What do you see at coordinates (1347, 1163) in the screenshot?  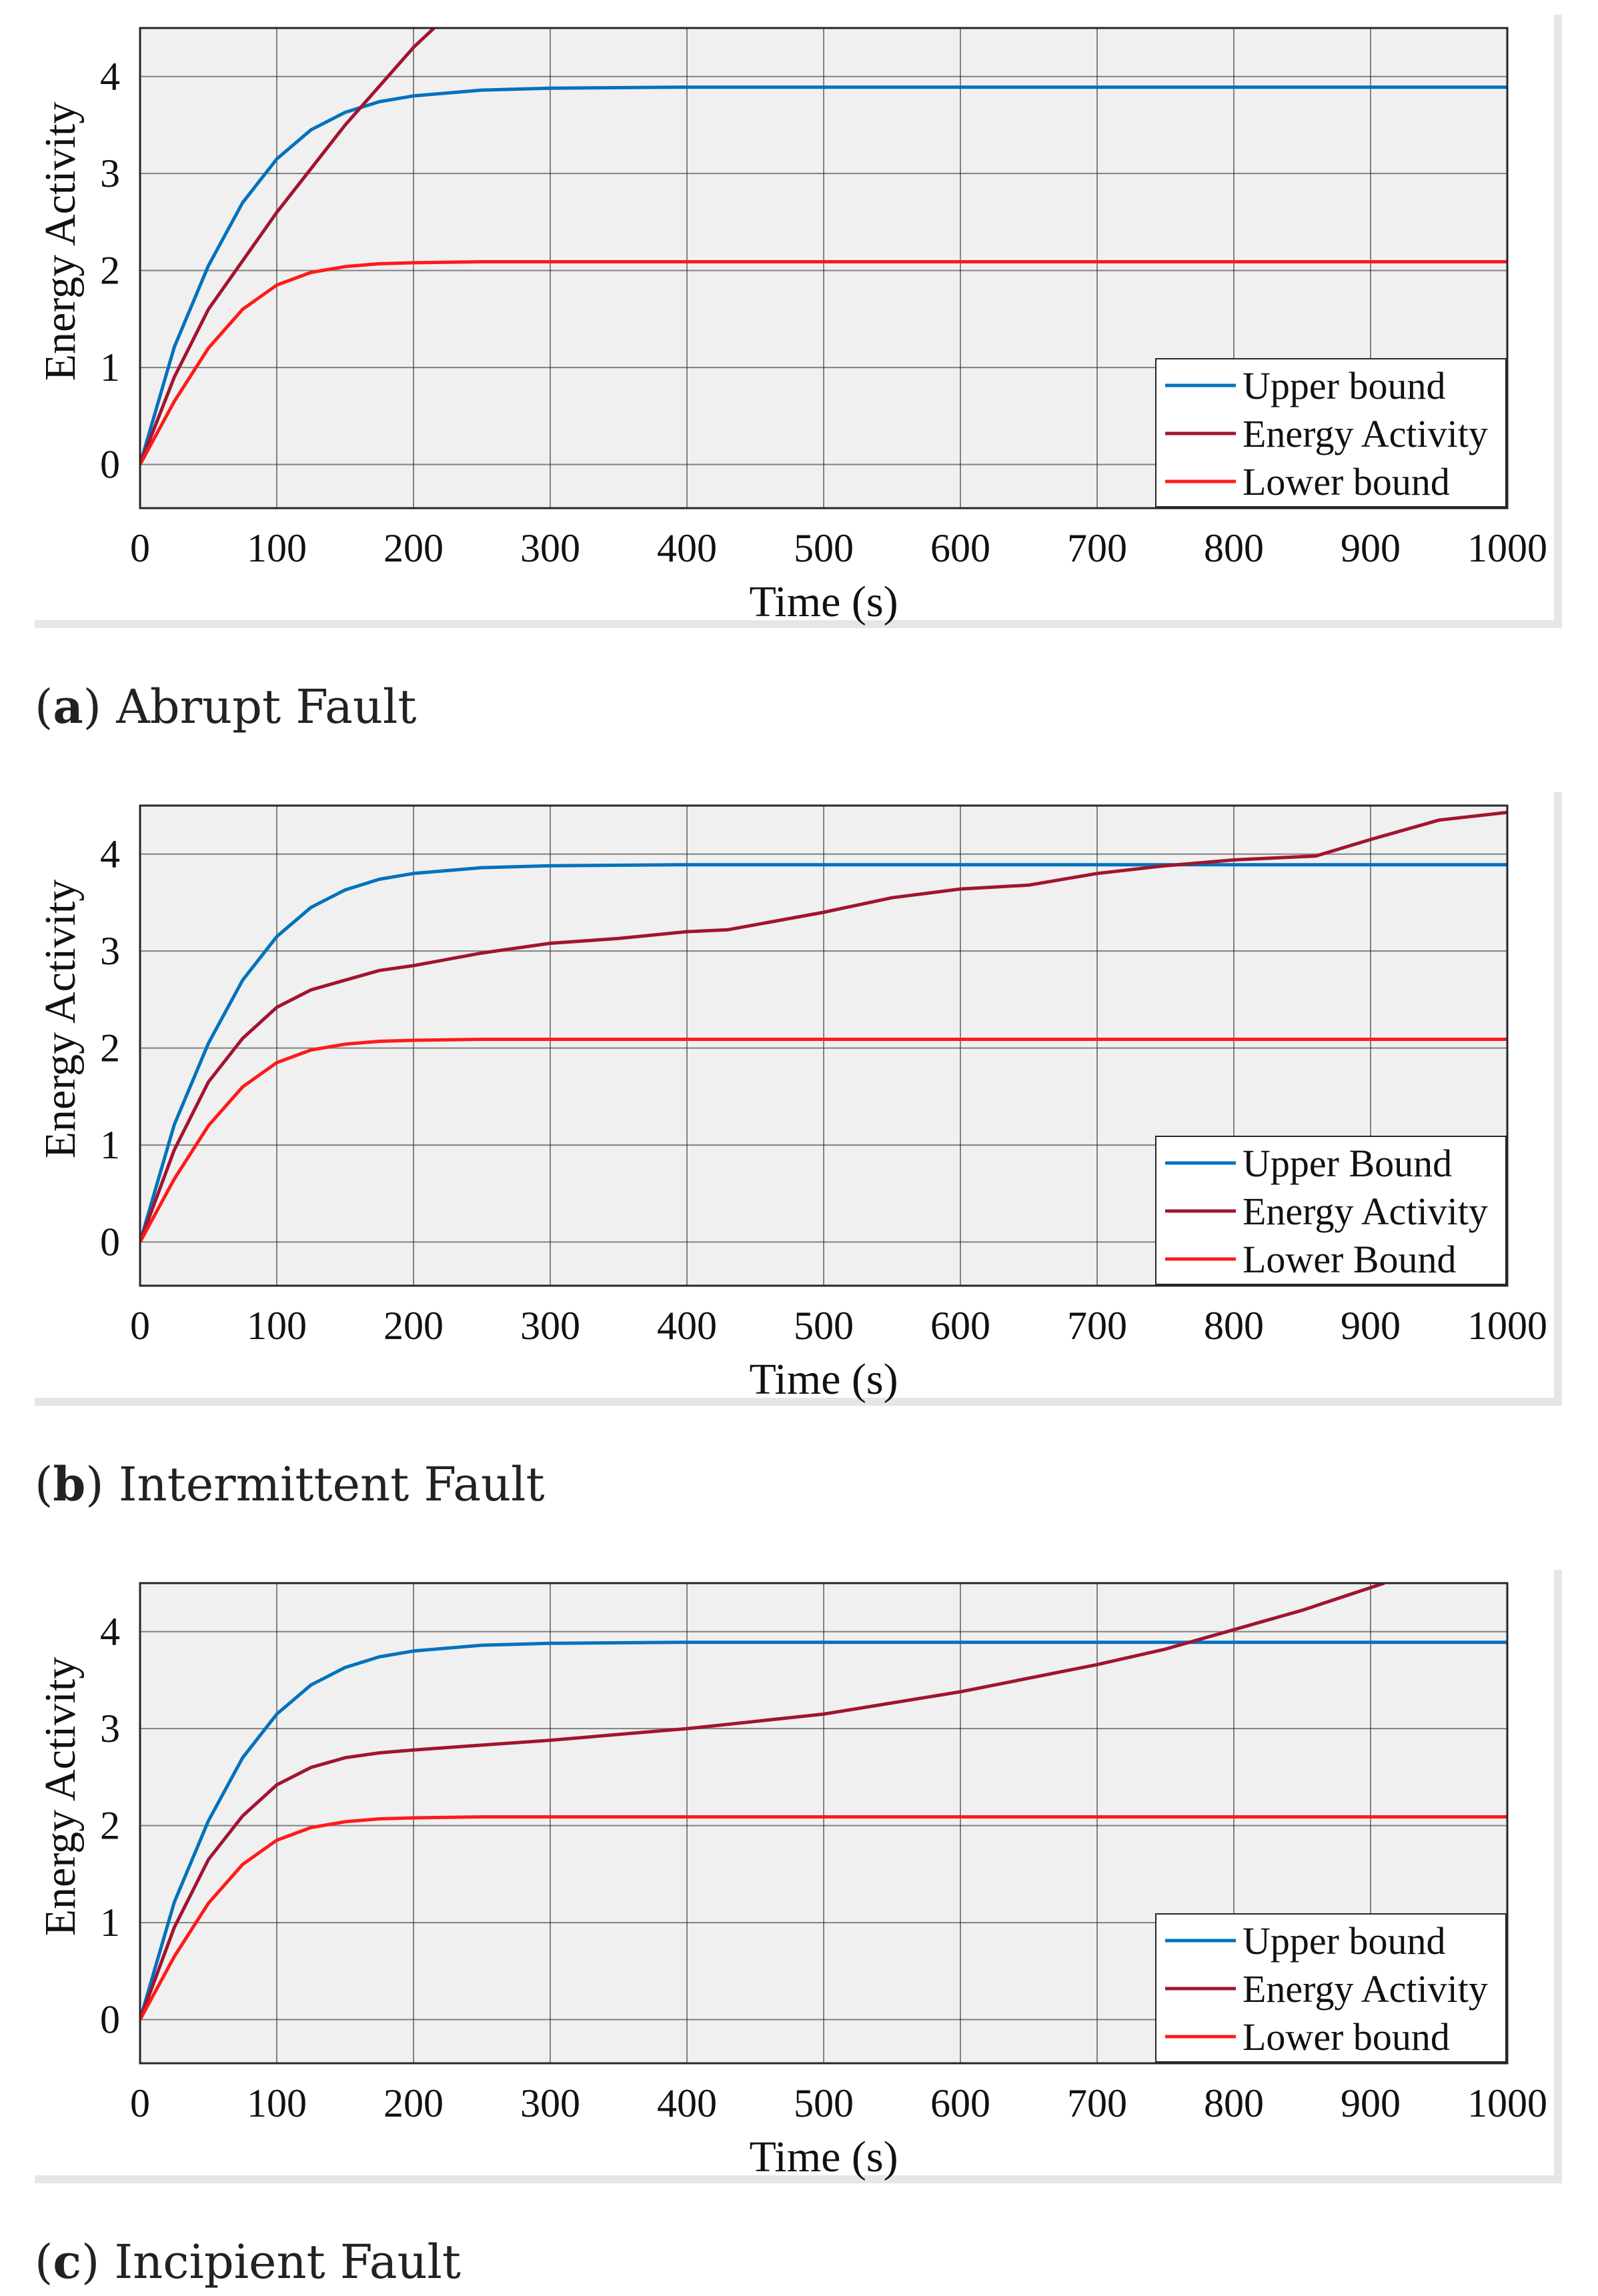 I see `legend-label-upper-bound: Upper Bound` at bounding box center [1347, 1163].